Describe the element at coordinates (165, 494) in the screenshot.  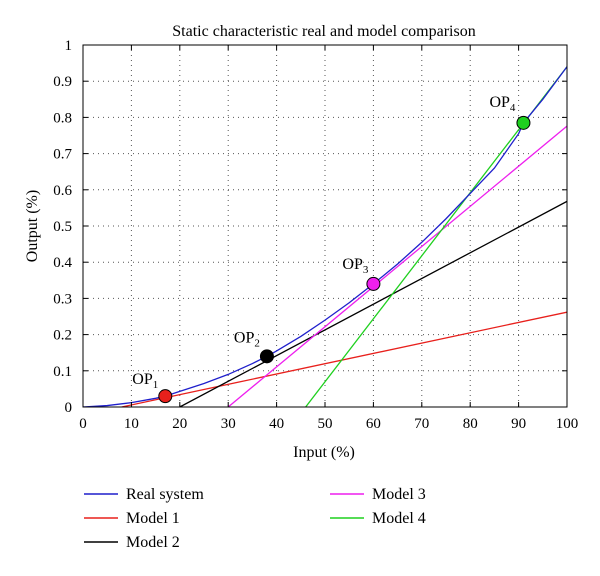
I see `legend-label-real-system: Real system` at that location.